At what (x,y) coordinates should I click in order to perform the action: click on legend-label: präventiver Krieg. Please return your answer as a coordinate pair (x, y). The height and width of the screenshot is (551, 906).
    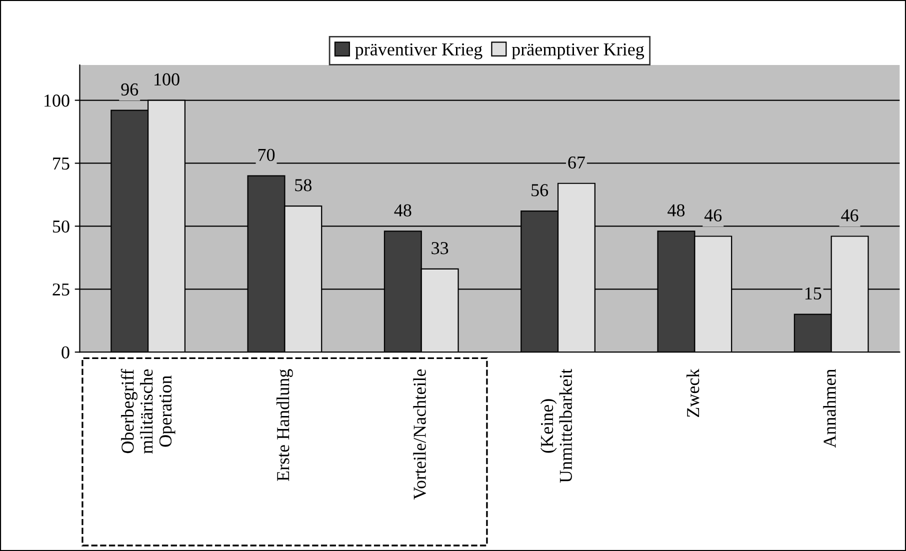
    Looking at the image, I should click on (418, 51).